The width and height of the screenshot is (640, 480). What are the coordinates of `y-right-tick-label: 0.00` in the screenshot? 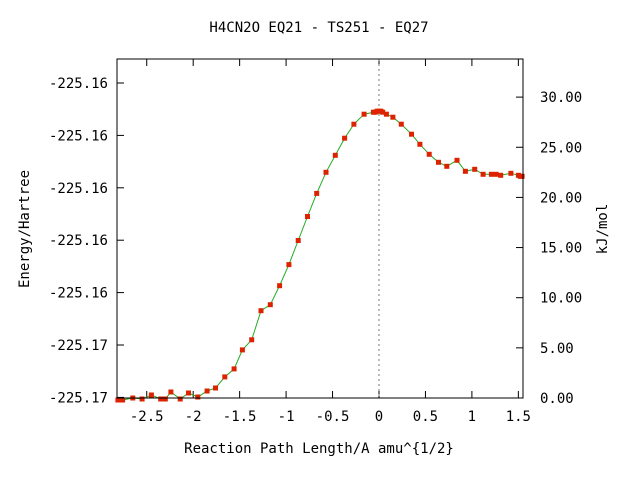 It's located at (557, 399).